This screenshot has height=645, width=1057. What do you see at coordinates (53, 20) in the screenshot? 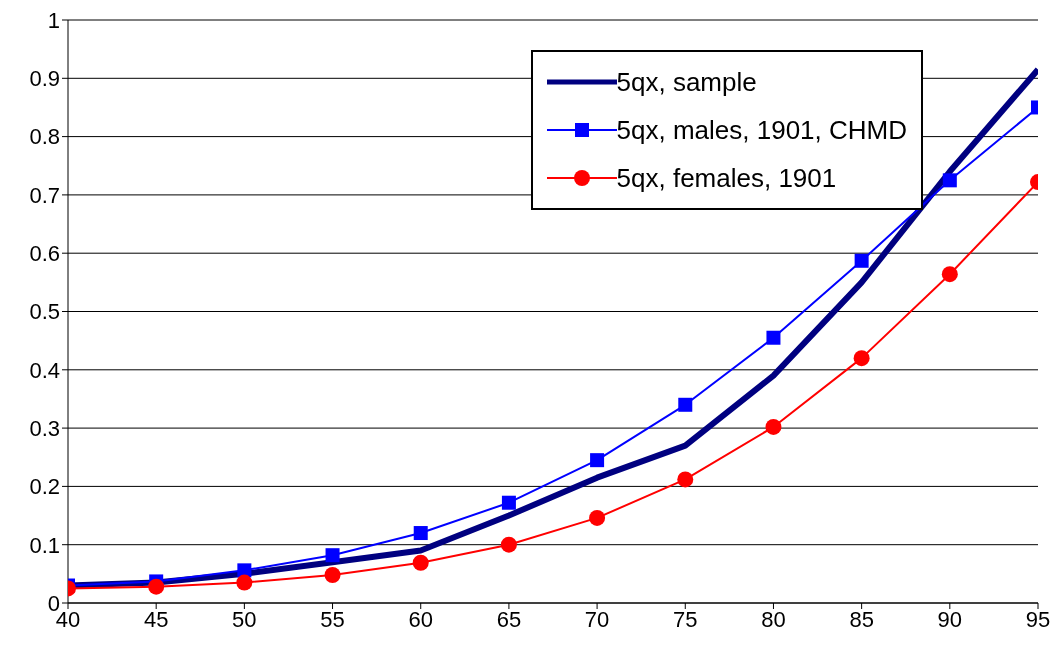
I see `y-tick-label: 1` at bounding box center [53, 20].